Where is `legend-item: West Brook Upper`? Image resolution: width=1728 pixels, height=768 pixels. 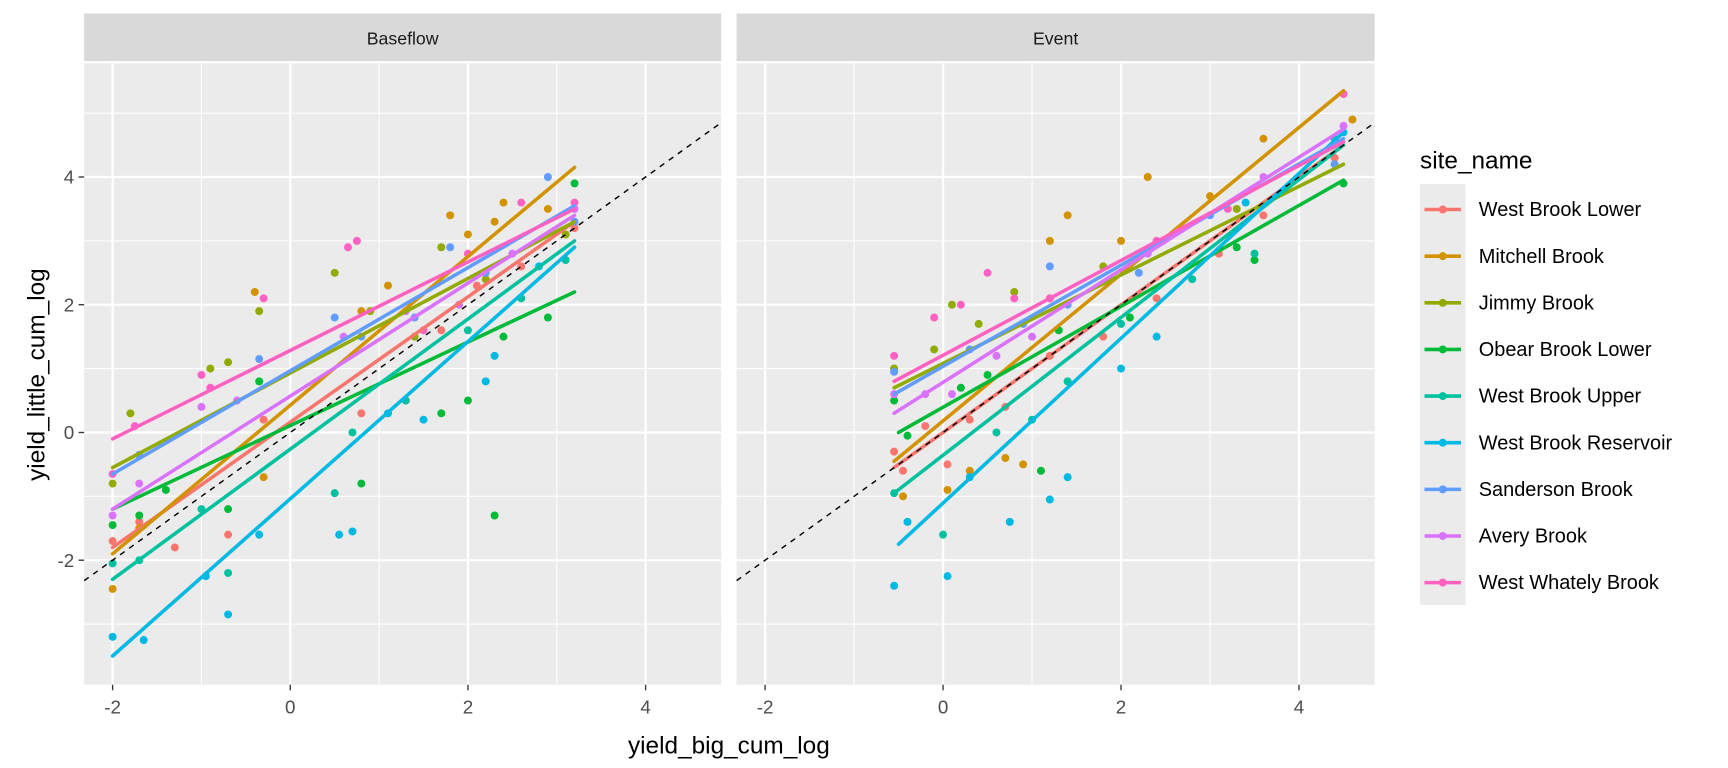 legend-item: West Brook Upper is located at coordinates (1533, 397).